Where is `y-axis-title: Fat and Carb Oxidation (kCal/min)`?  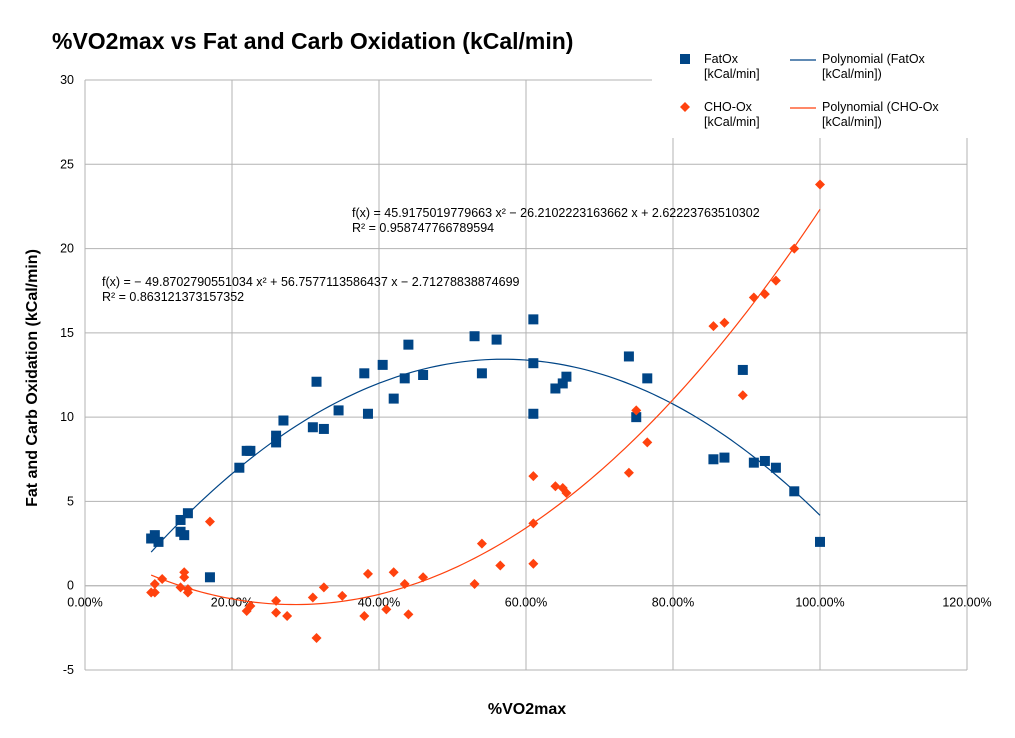
y-axis-title: Fat and Carb Oxidation (kCal/min) is located at coordinates (32, 378).